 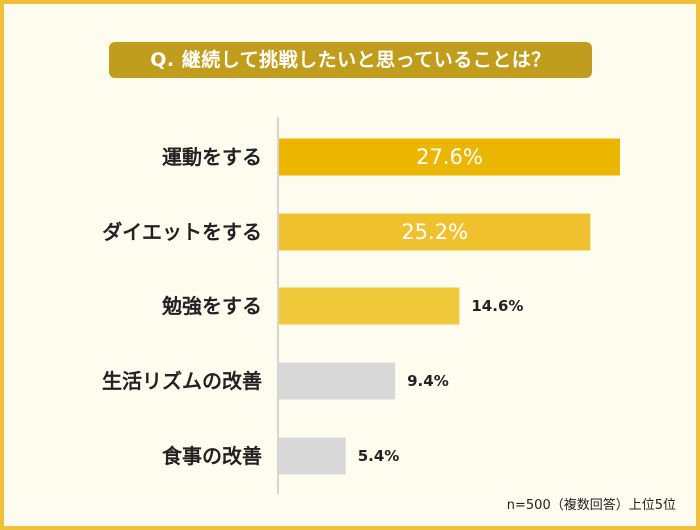 What do you see at coordinates (591, 505) in the screenshot?
I see `sample-note: n=500（複数回答）上位5位` at bounding box center [591, 505].